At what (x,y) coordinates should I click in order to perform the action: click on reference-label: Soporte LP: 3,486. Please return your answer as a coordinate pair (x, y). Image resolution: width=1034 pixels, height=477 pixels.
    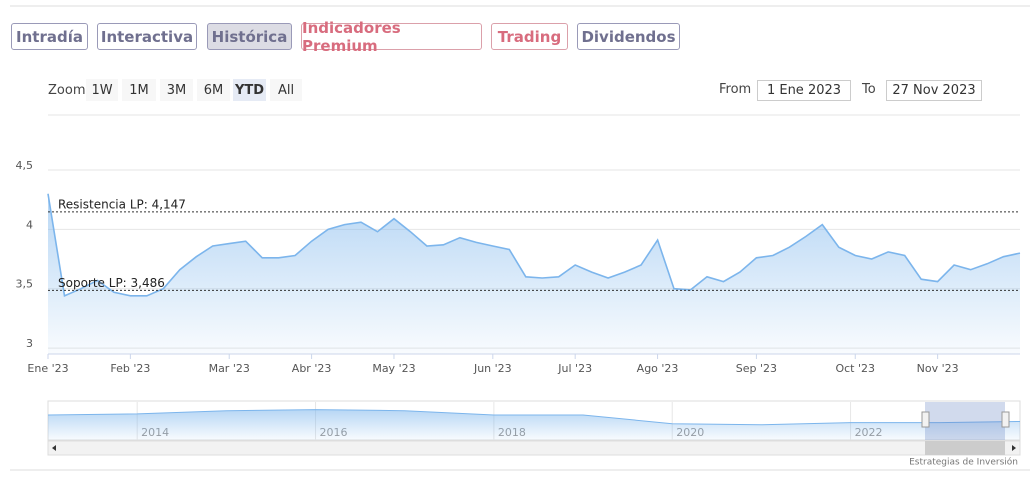
    Looking at the image, I should click on (111, 283).